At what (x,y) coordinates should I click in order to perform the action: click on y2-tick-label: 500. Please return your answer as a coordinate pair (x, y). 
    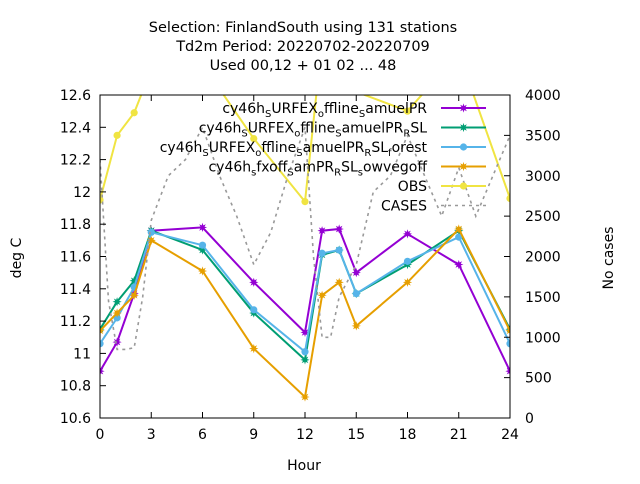
    Looking at the image, I should click on (538, 379).